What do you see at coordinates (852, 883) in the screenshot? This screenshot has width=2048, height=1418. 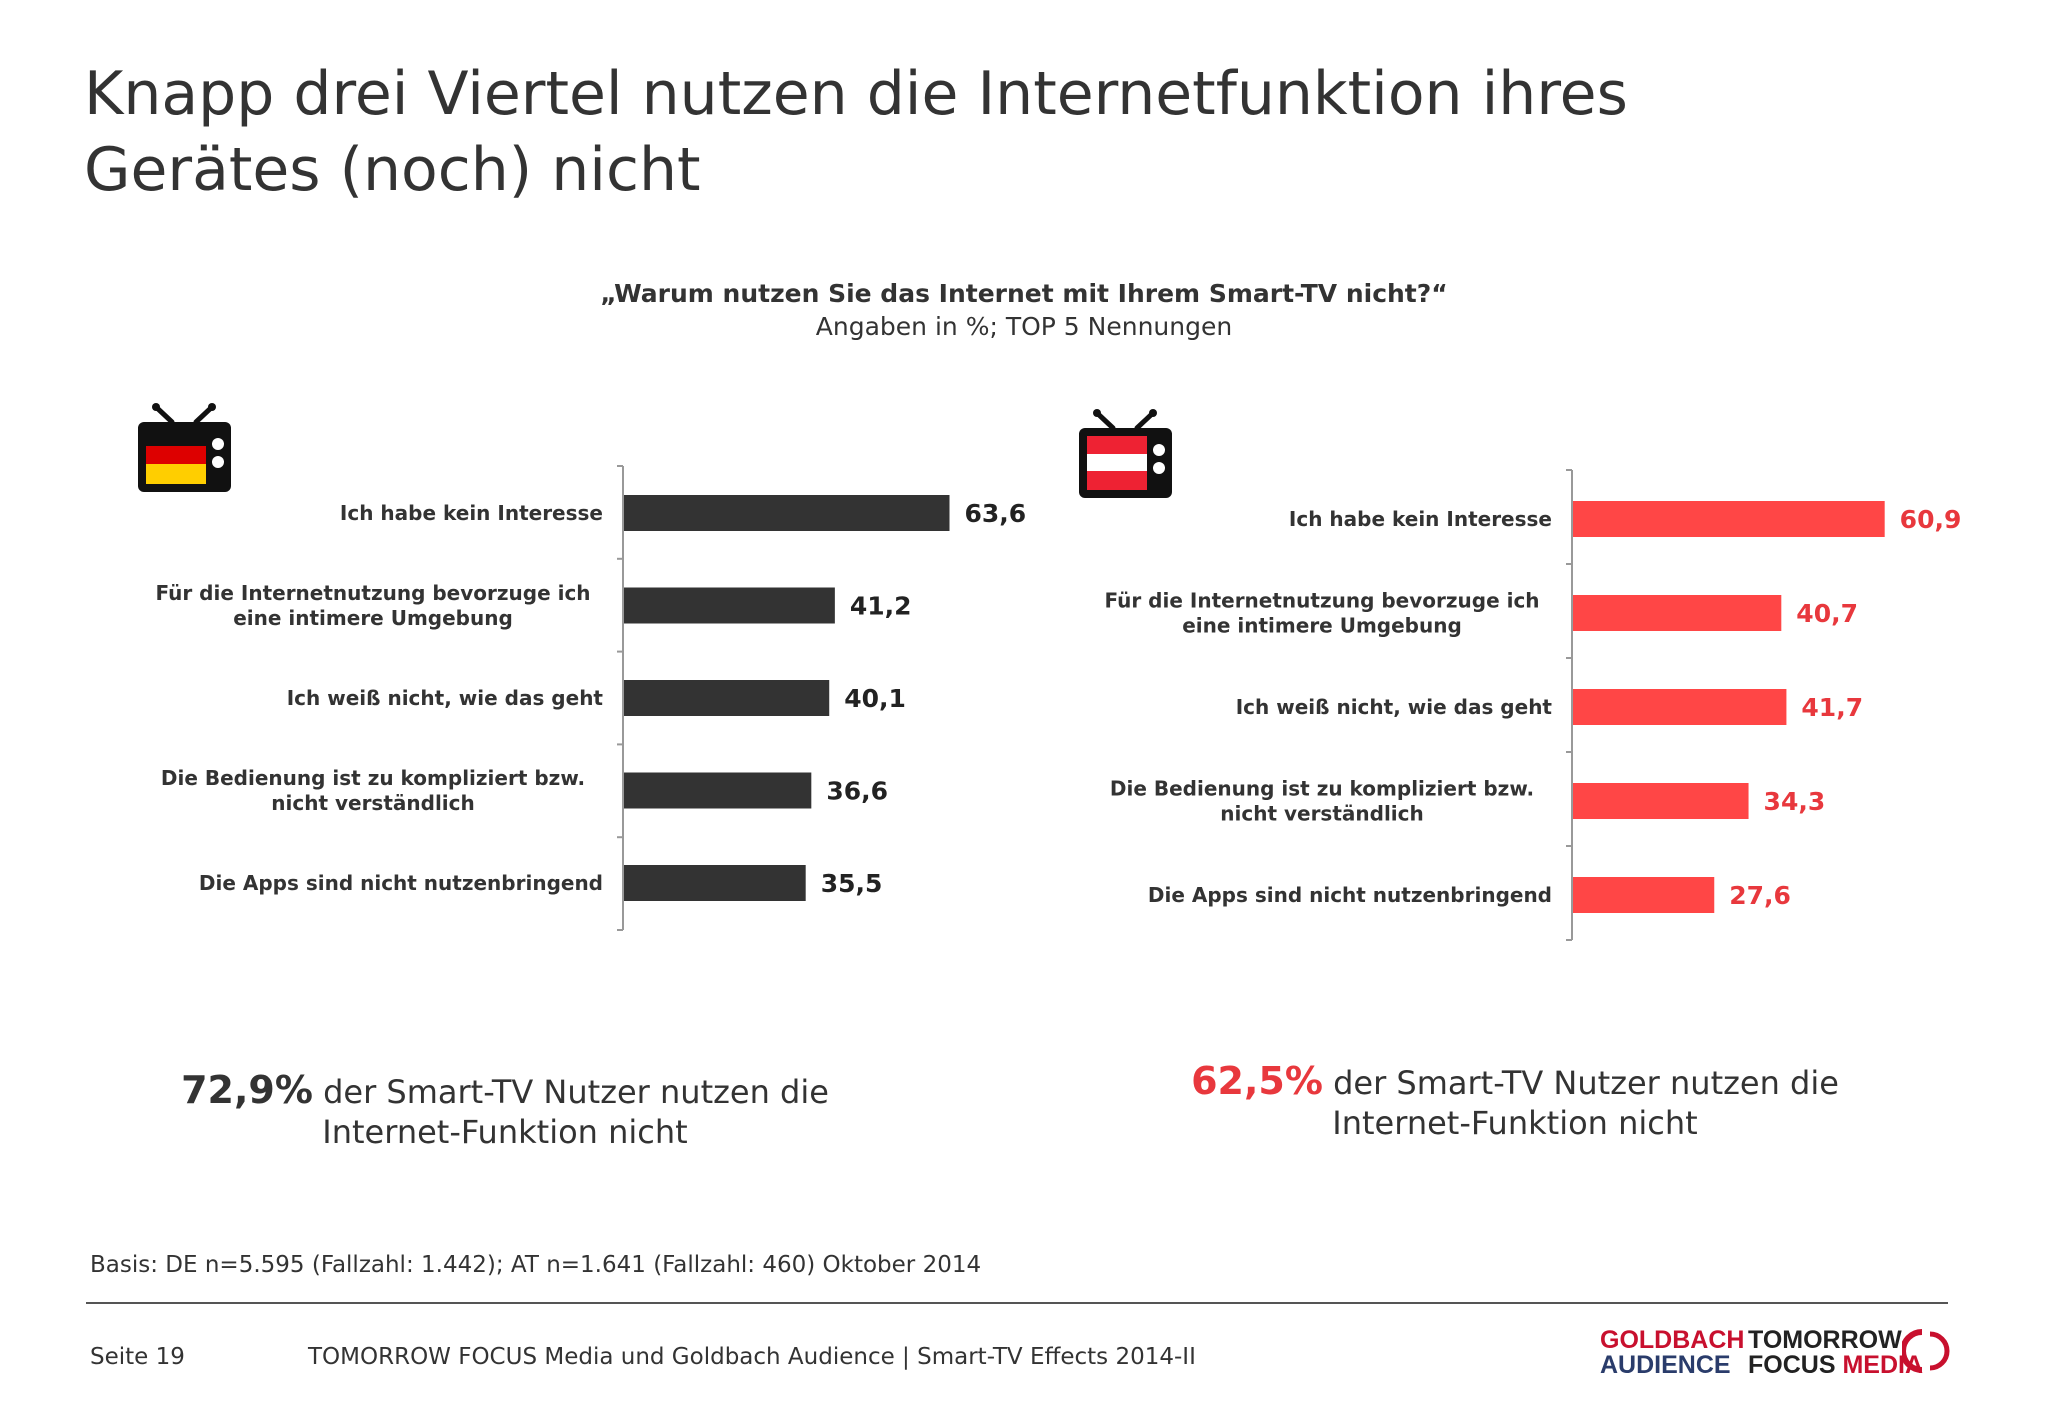 I see `de-value-label-5: 35,5` at bounding box center [852, 883].